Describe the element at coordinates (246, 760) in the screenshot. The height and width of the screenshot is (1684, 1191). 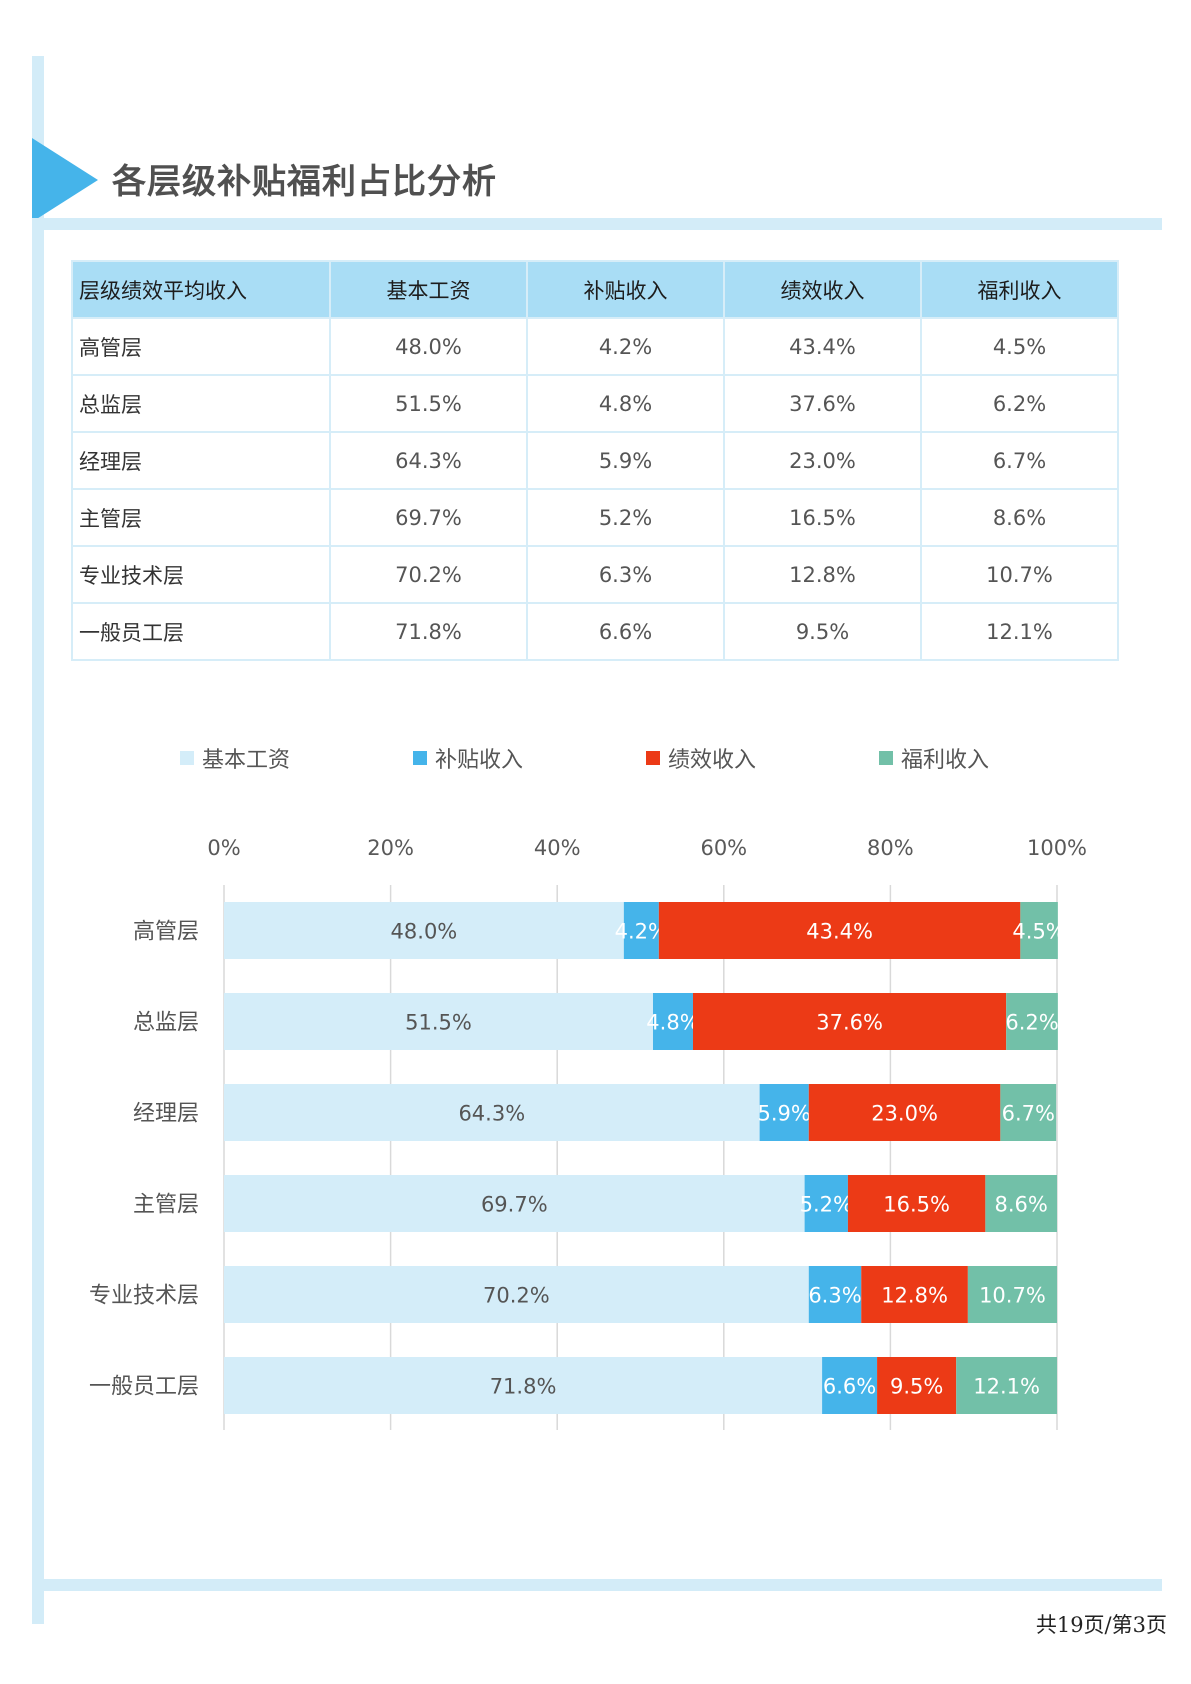
I see `legend-label: 基本工资` at that location.